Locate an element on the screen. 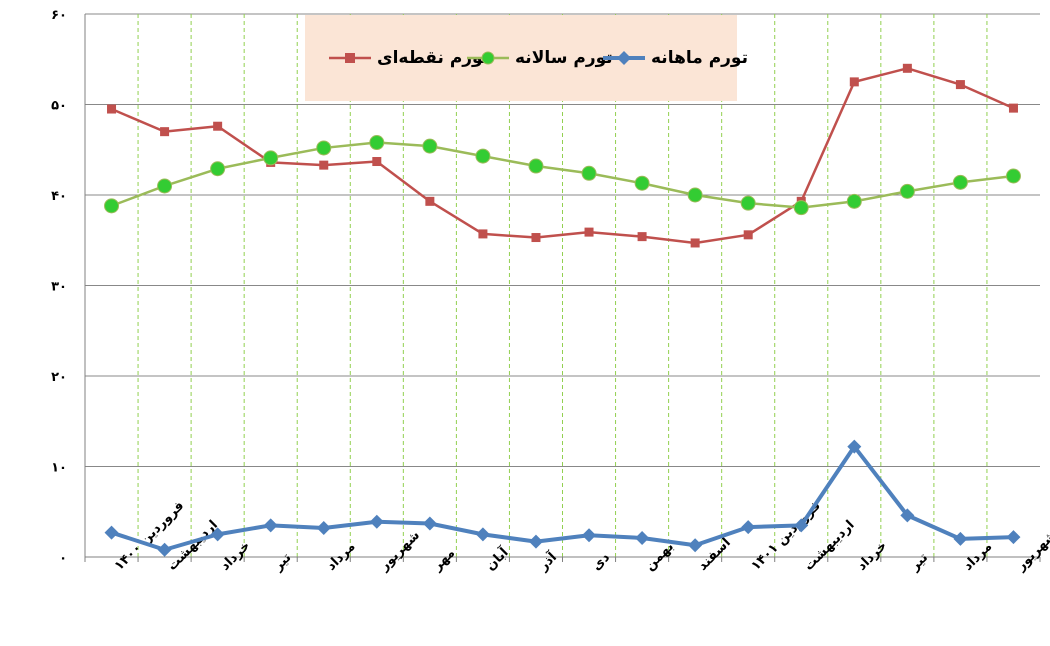  legend-swatch-point-inflation is located at coordinates (350, 58).